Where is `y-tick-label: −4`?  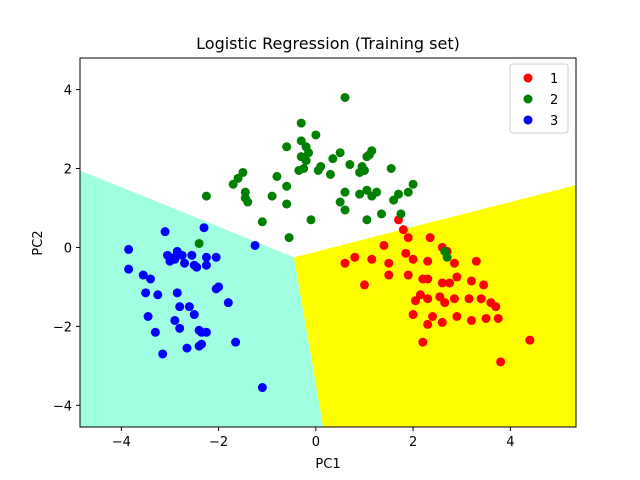 y-tick-label: −4 is located at coordinates (62, 406).